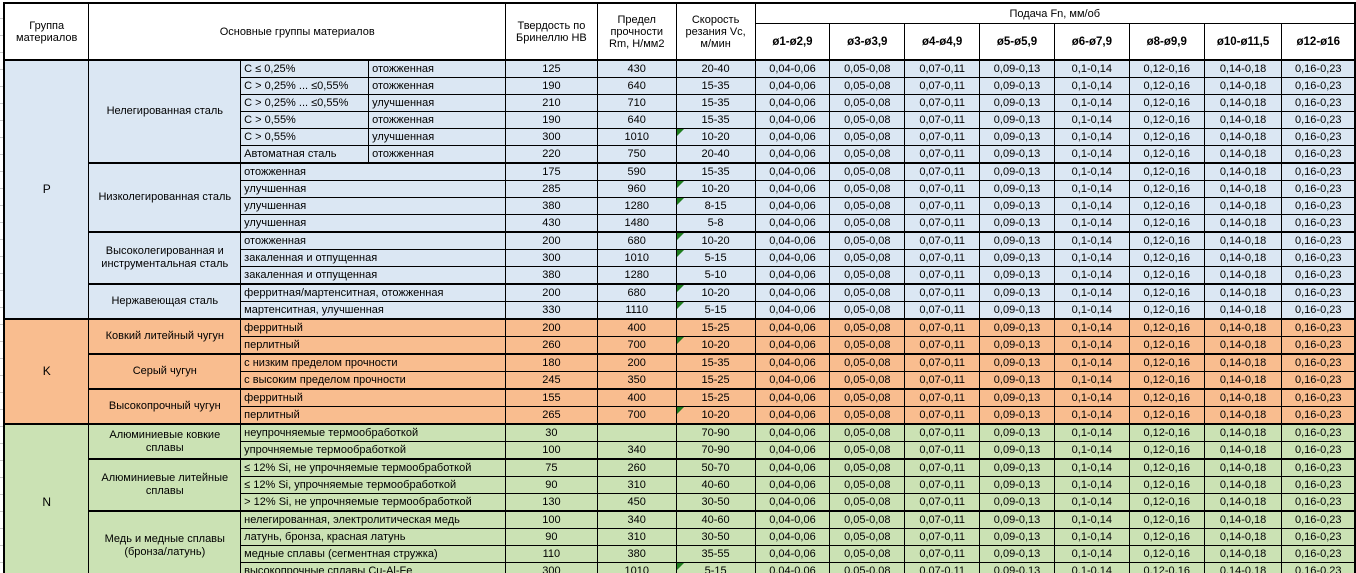 Image resolution: width=1356 pixels, height=573 pixels. Describe the element at coordinates (715, 554) in the screenshot. I see `cell-speed-vc: 35-55` at that location.